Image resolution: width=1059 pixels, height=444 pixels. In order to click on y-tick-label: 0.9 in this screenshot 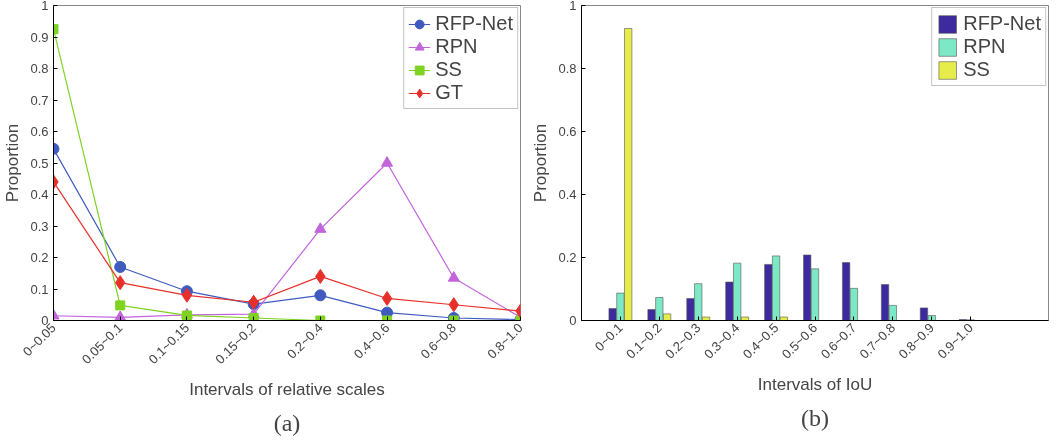, I will do `click(39, 37)`.